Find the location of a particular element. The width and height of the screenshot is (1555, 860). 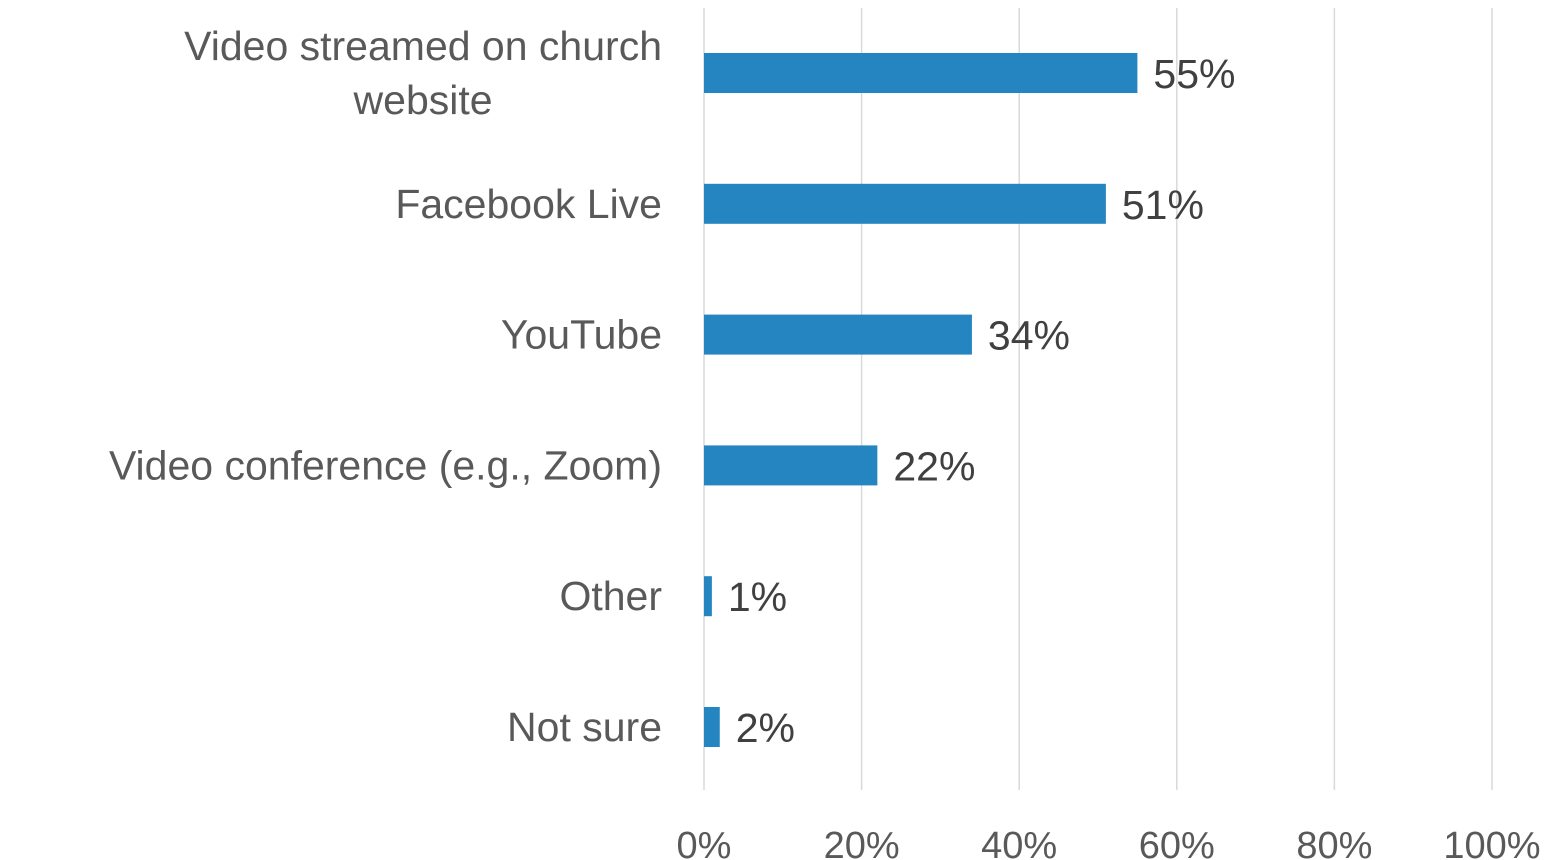

category-label-2: Facebook Live is located at coordinates (528, 204).